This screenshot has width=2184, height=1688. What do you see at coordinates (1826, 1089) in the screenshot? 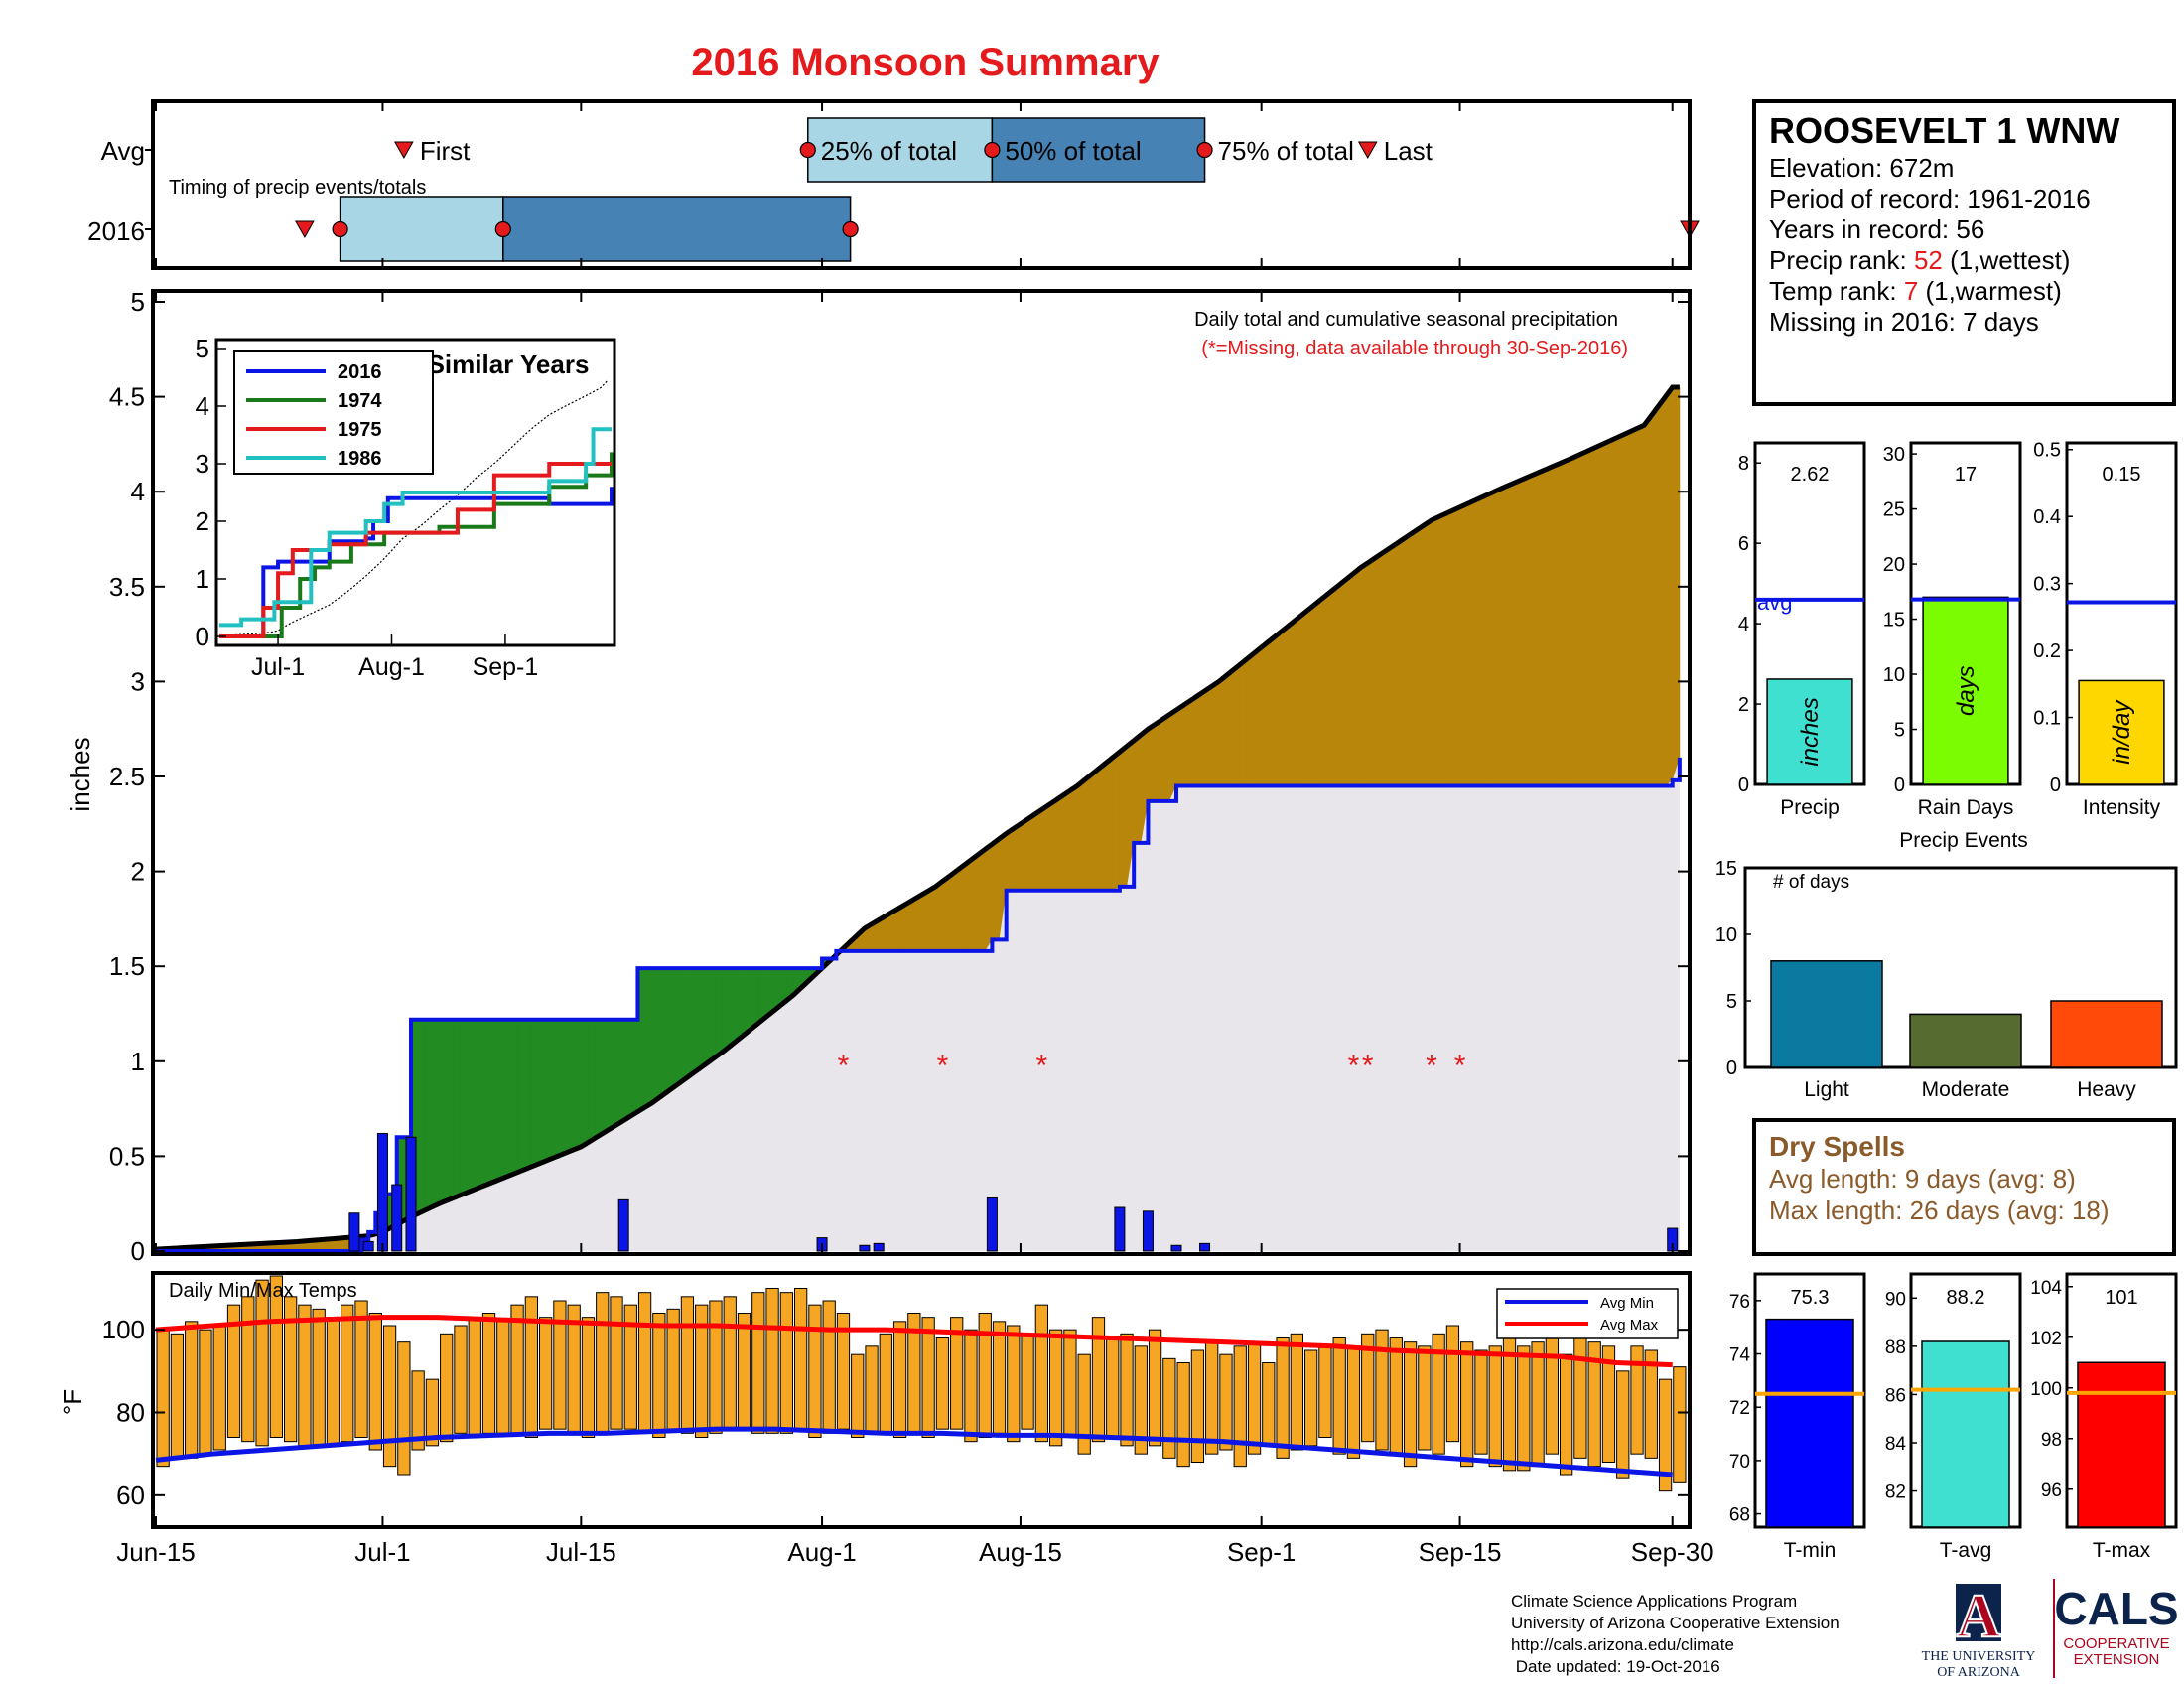
I see `precip-events-label-light: Light` at bounding box center [1826, 1089].